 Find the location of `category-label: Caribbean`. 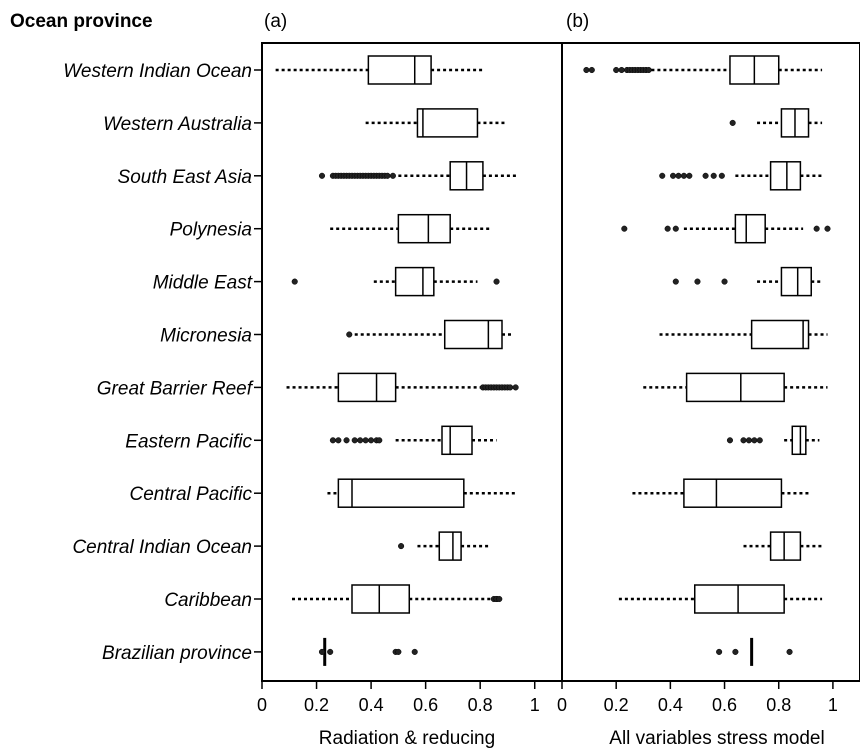

category-label: Caribbean is located at coordinates (208, 600).